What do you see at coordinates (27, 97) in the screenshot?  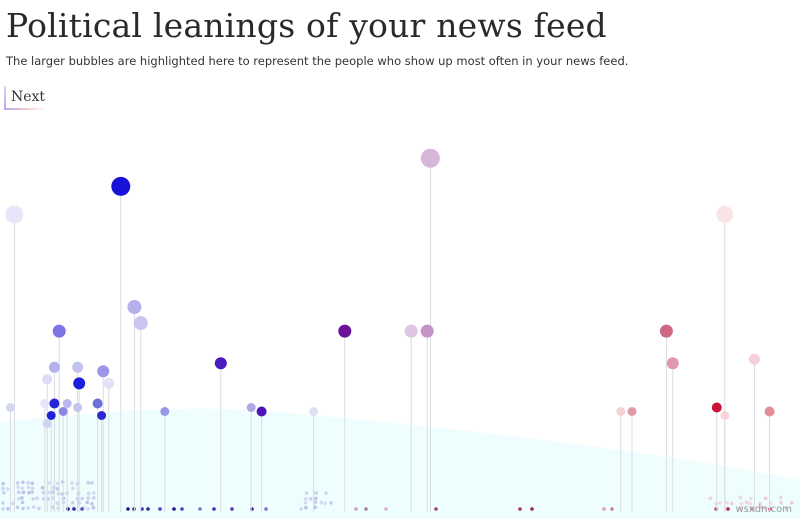 I see `next-button: Next` at bounding box center [27, 97].